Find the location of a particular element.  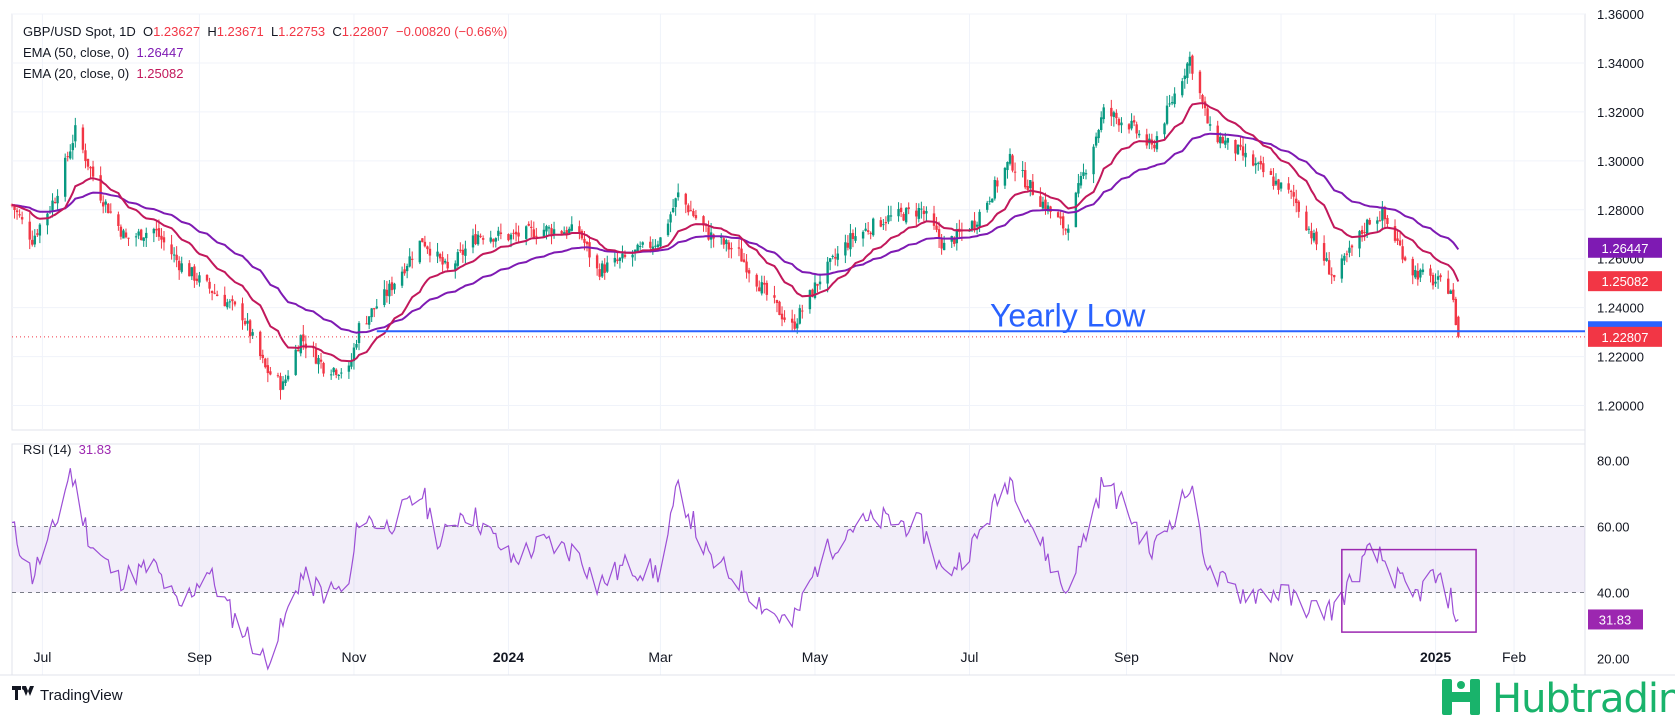

rsi-value-tag: 31.83 is located at coordinates (1615, 619).